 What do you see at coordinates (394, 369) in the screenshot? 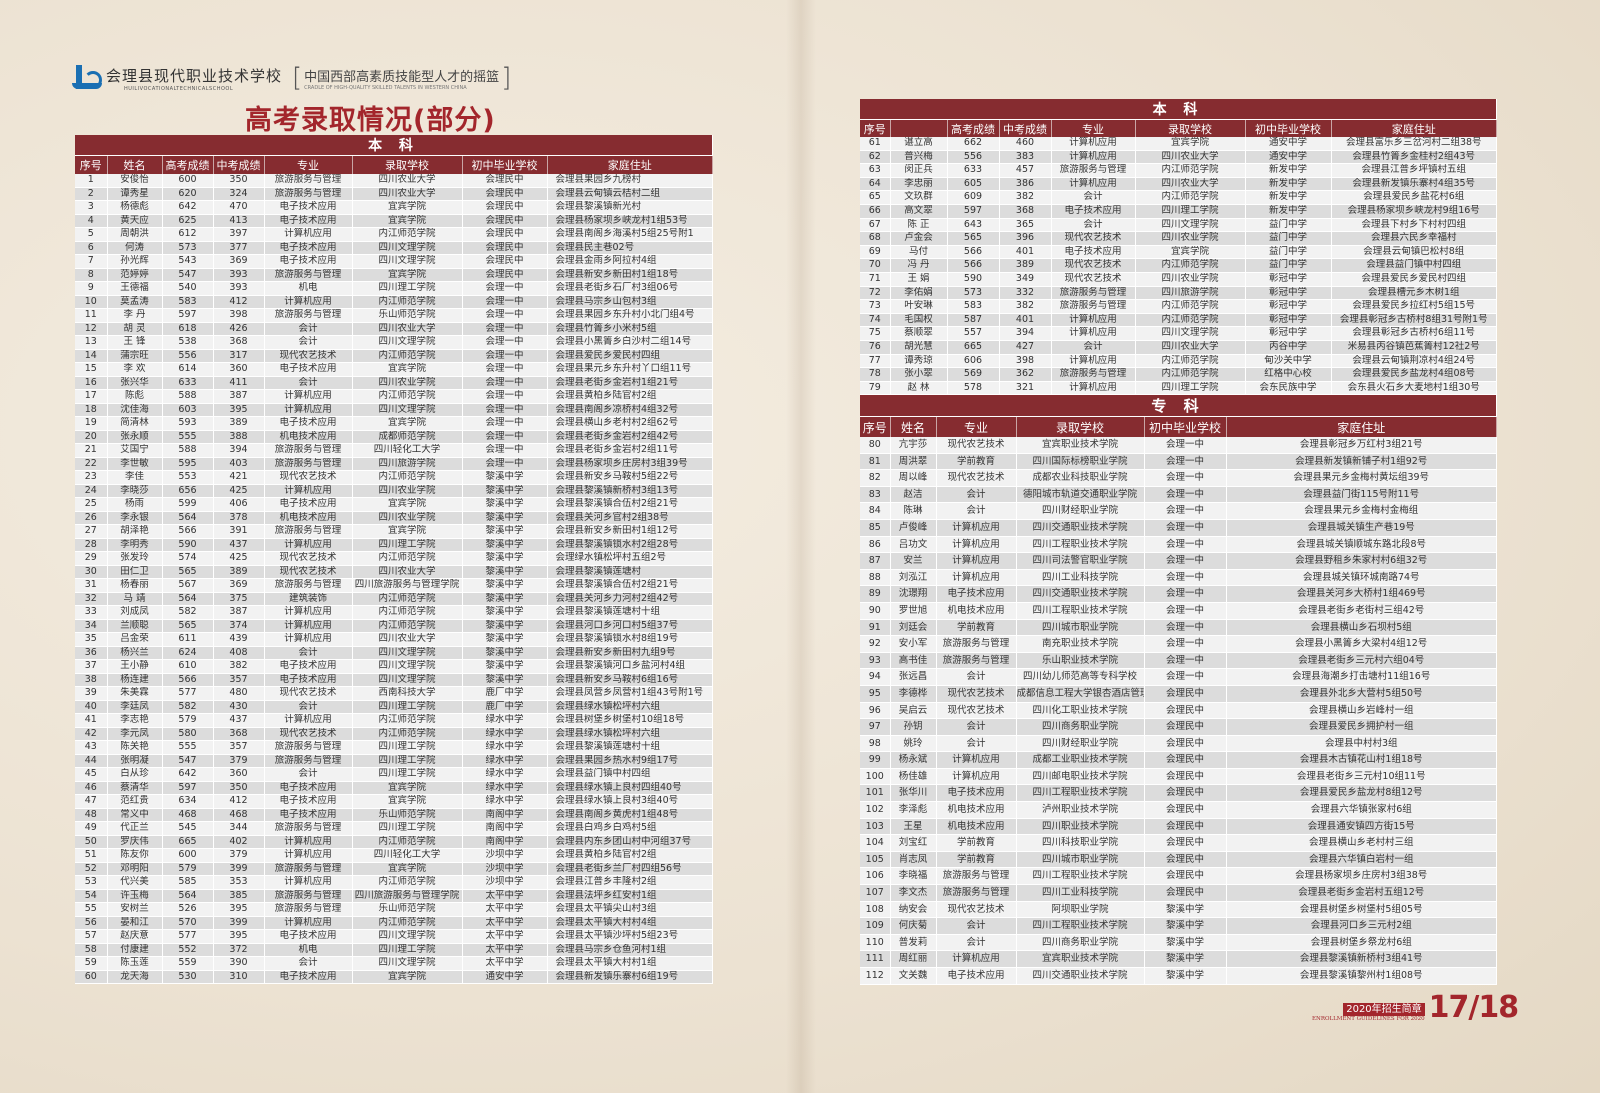
I see `table-row: 15 李 欢 614 360 电子技术应用 宜宾学院 会理一中 会理县果元乡东升村丫口组11号` at bounding box center [394, 369].